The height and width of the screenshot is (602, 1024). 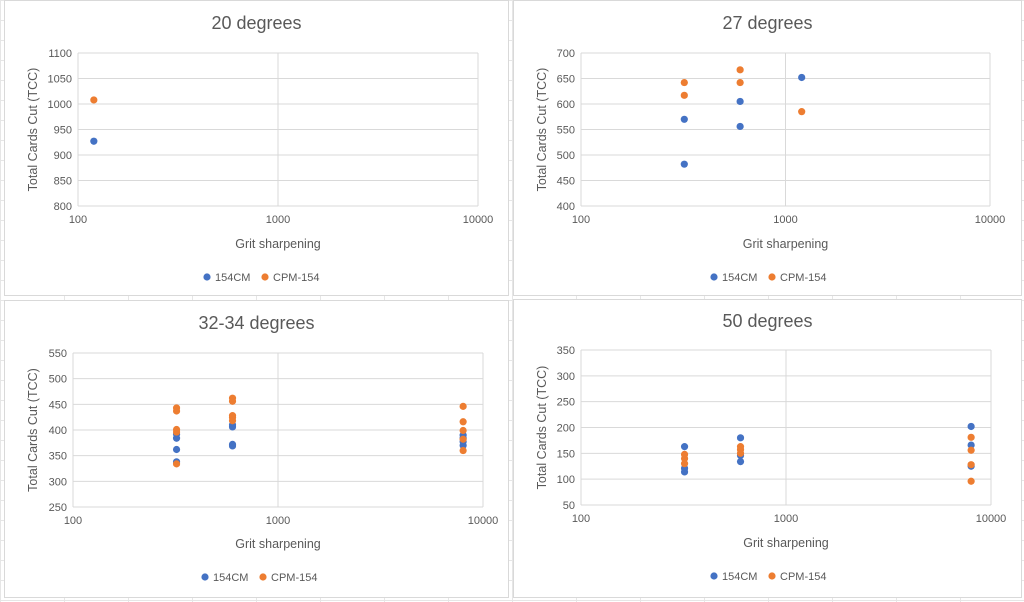 What do you see at coordinates (566, 105) in the screenshot?
I see `y-tick-label: 600` at bounding box center [566, 105].